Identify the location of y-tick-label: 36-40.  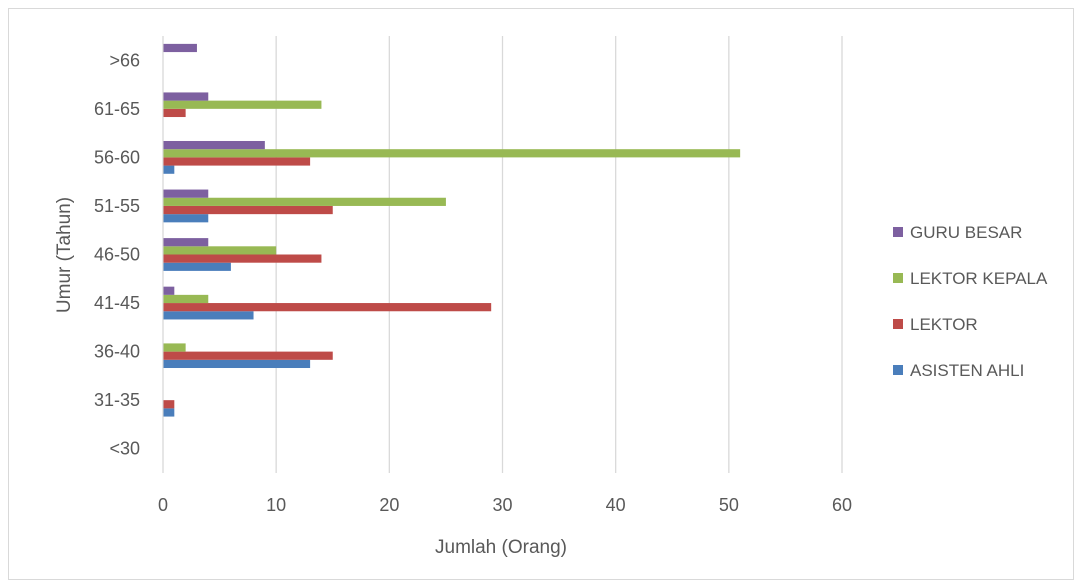
(117, 352).